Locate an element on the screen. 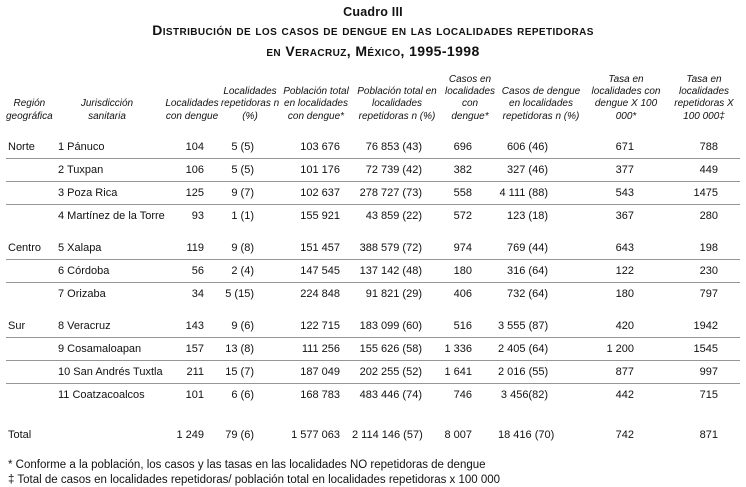  value-cell: 2 (4) is located at coordinates (250, 270).